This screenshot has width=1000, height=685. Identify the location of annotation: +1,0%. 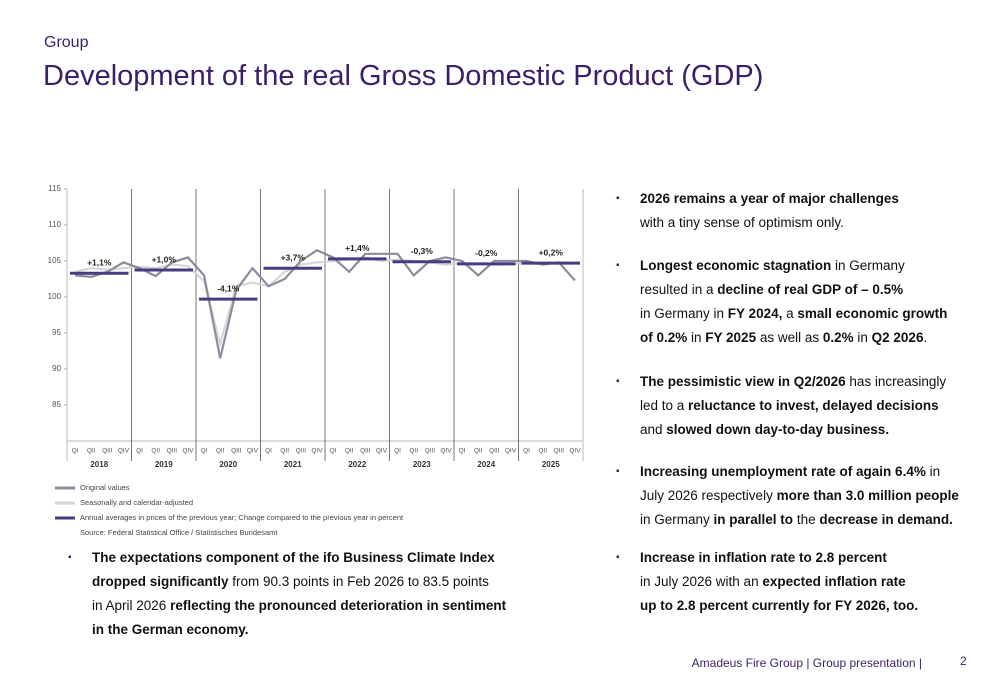
(164, 259).